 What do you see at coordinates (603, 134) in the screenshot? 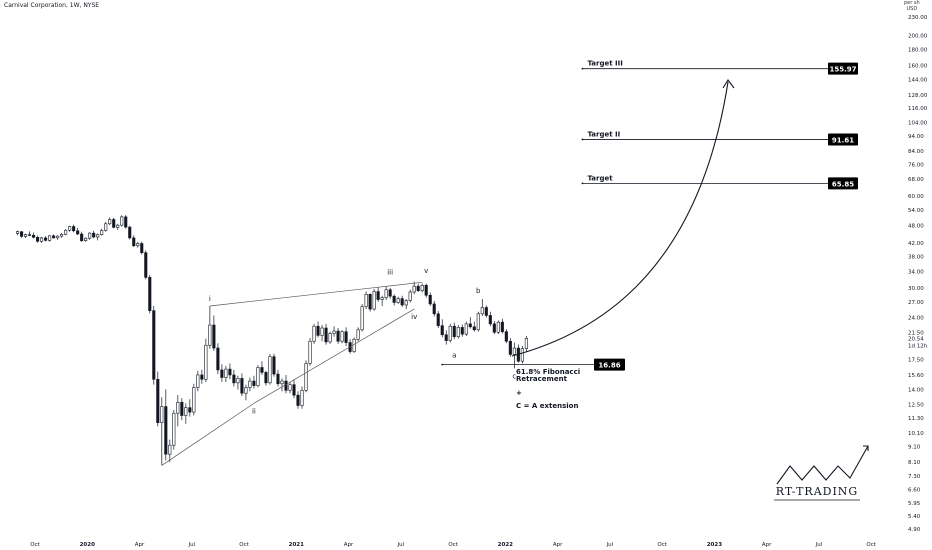
I see `target-label: Target II` at bounding box center [603, 134].